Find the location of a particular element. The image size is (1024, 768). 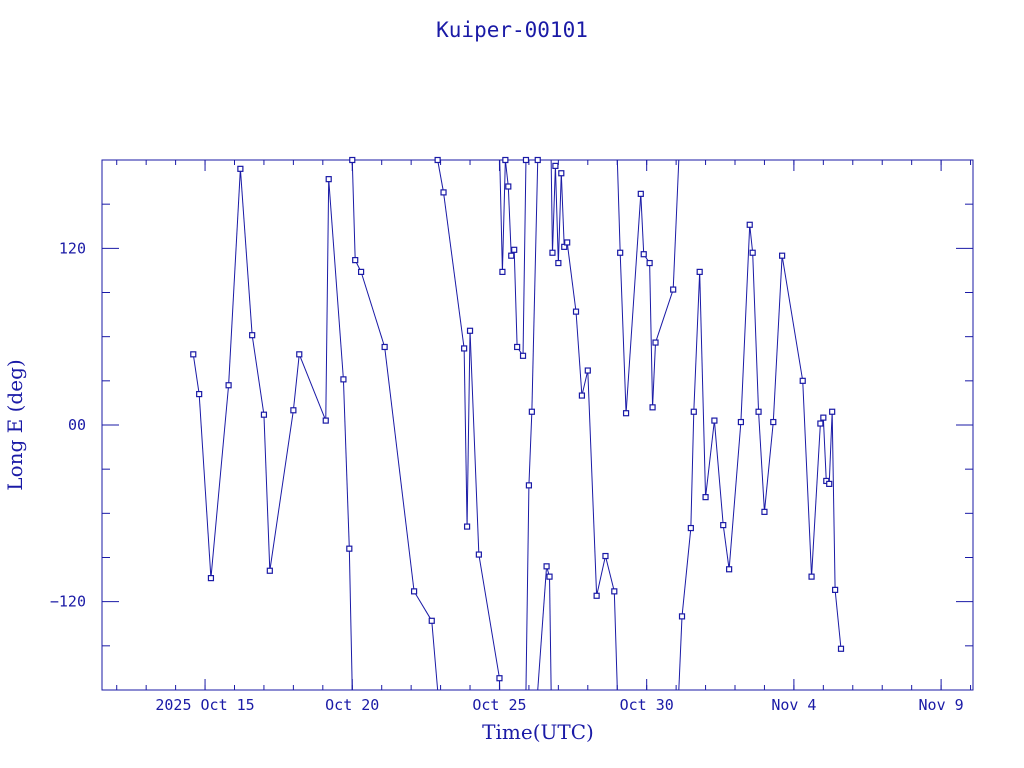

x-tick-label: Nov 4 is located at coordinates (793, 705).